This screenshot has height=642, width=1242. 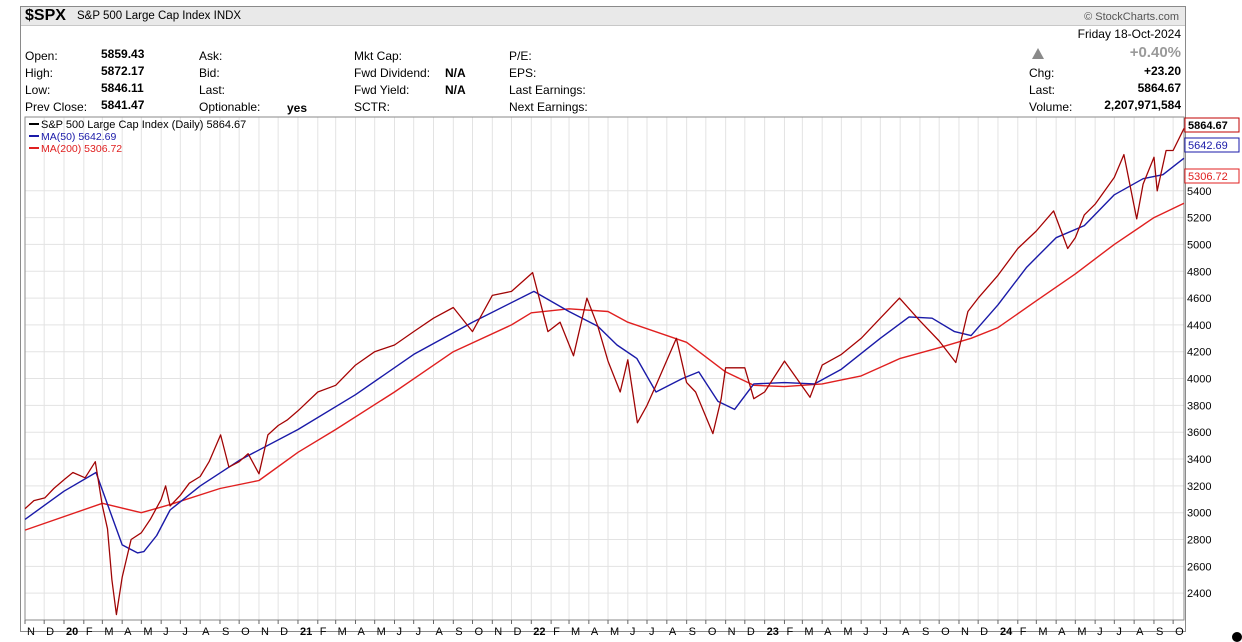 What do you see at coordinates (123, 105) in the screenshot?
I see `prev-close-value: 5841.47` at bounding box center [123, 105].